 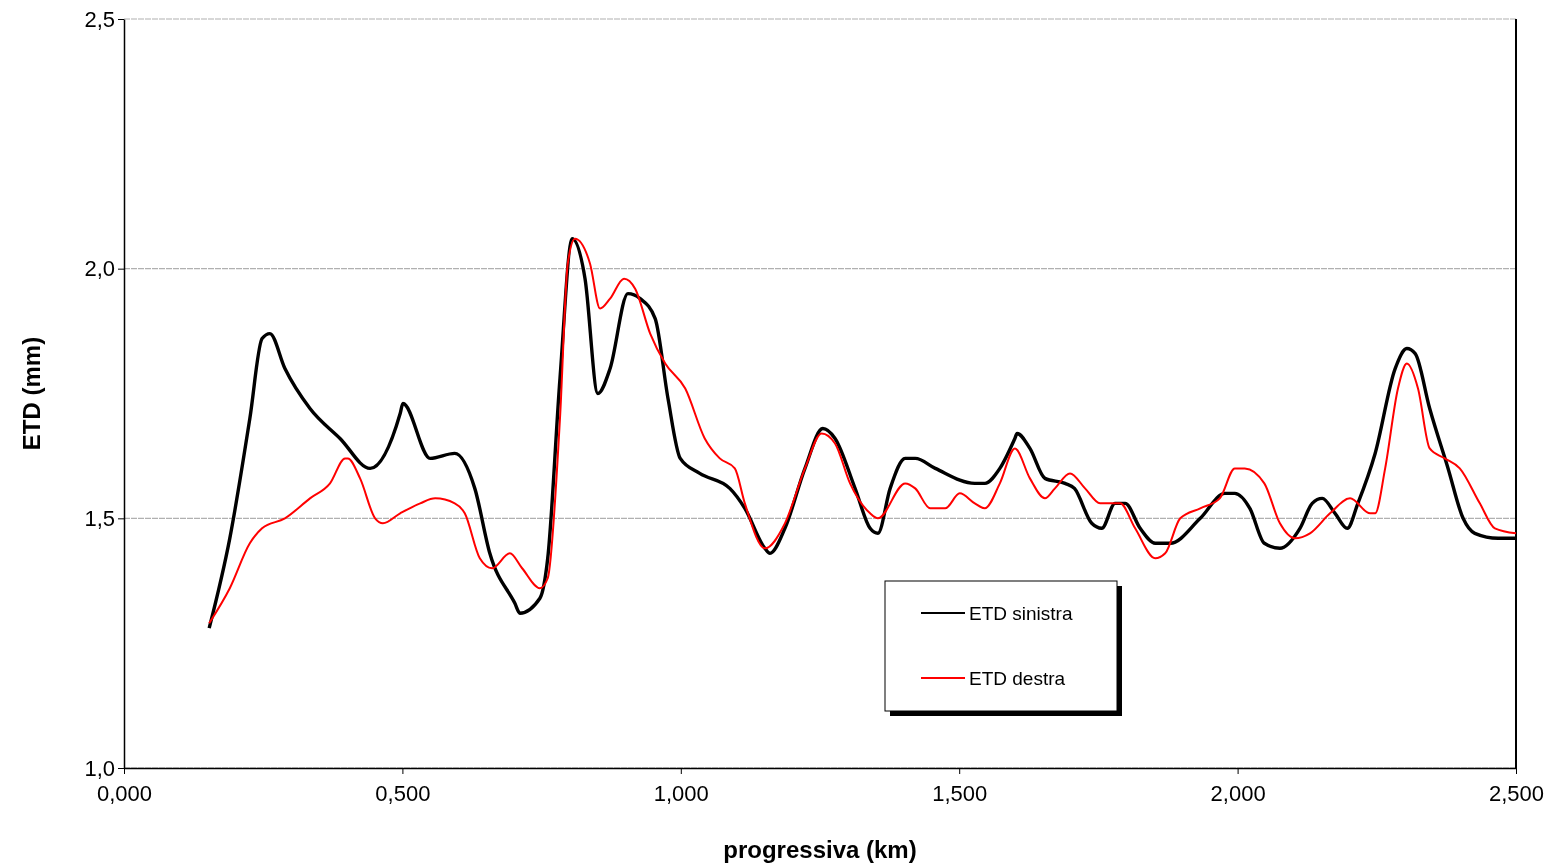 I want to click on x-tick-label: 2,500, so click(x=1516, y=794).